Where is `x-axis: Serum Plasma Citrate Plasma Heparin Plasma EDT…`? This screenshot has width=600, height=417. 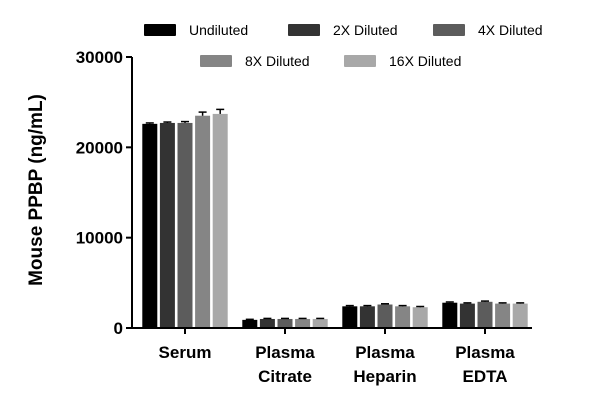
x-axis: Serum Plasma Citrate Plasma Heparin Plasma EDT… is located at coordinates (331, 356).